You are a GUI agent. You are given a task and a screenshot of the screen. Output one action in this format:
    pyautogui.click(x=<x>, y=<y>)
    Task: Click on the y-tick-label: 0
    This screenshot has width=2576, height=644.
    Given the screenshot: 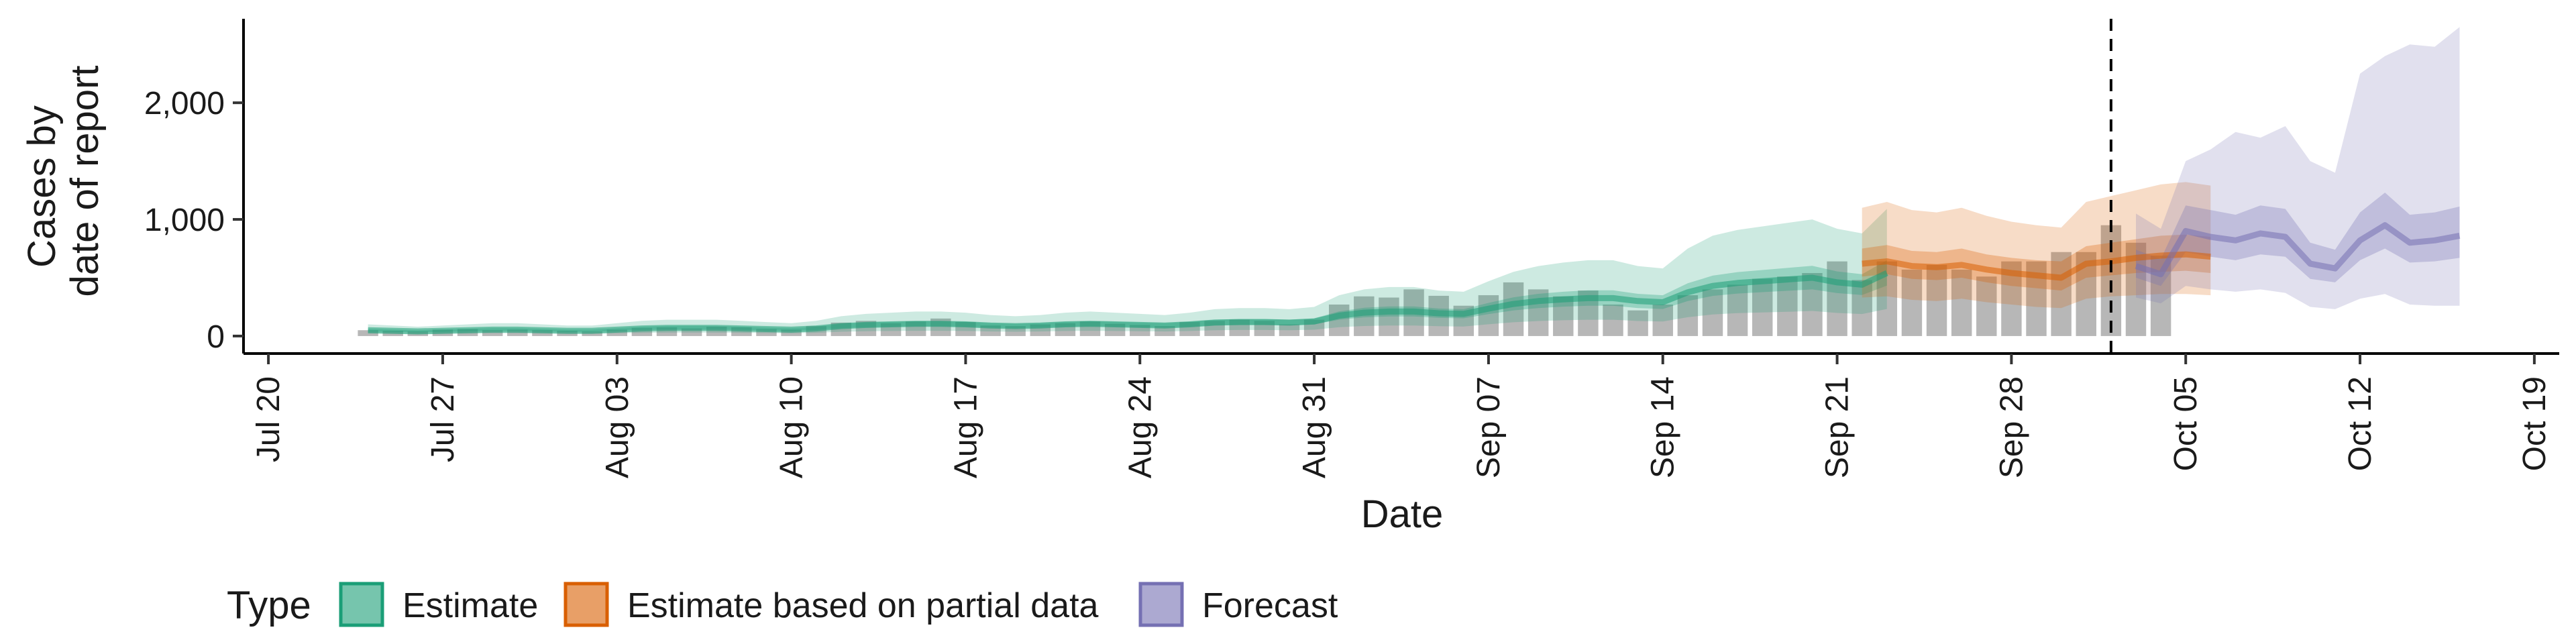 What is the action you would take?
    pyautogui.click(x=216, y=337)
    